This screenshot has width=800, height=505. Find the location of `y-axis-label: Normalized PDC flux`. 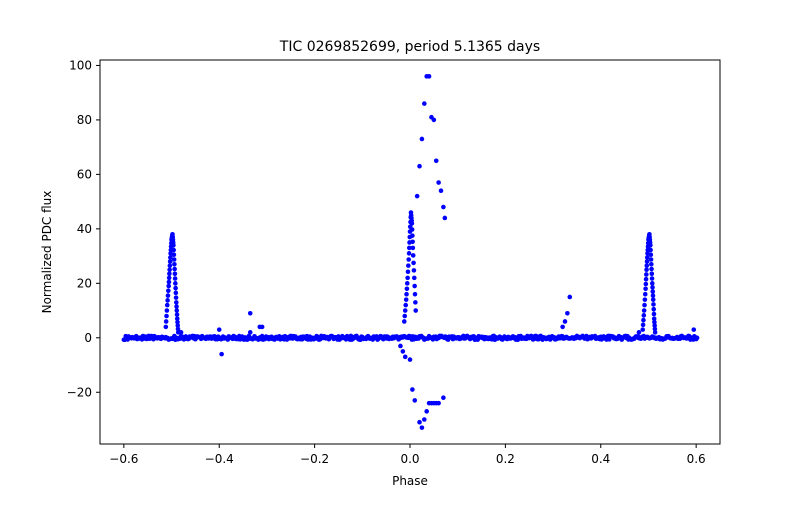

y-axis-label: Normalized PDC flux is located at coordinates (47, 252).